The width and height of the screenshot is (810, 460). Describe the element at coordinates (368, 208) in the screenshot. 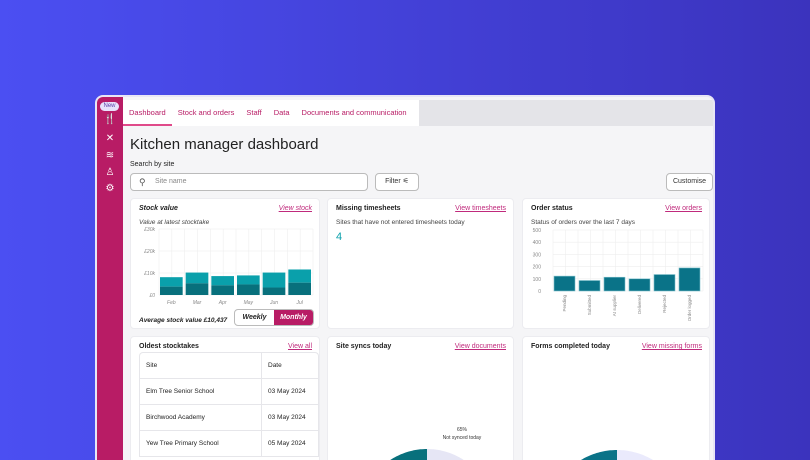

I see `card-title: Missing timesheets` at that location.